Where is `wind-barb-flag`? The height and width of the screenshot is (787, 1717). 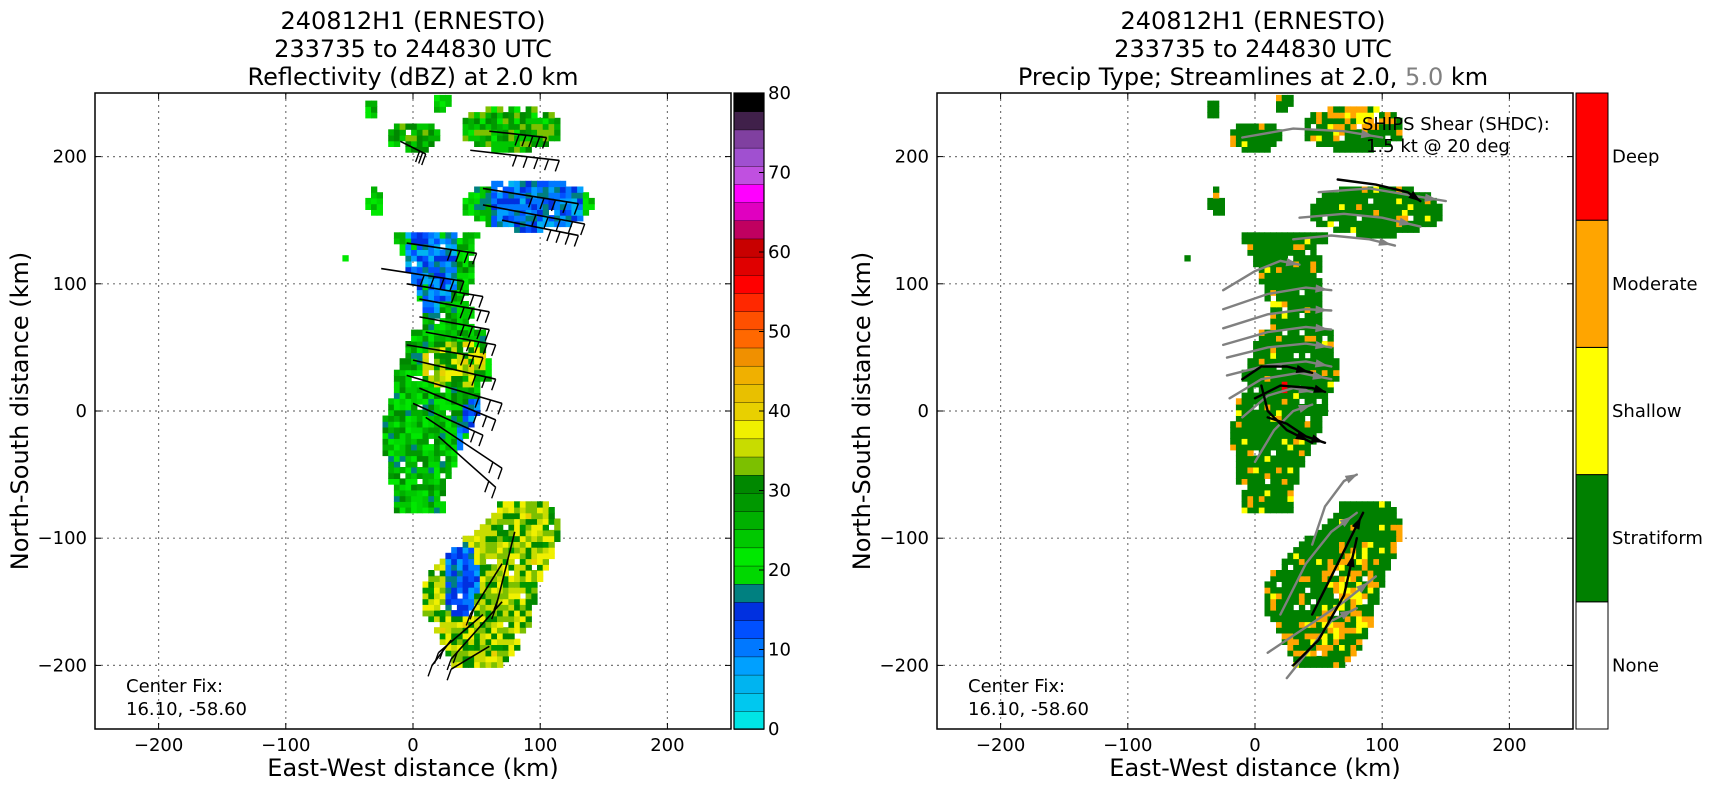 wind-barb-flag is located at coordinates (472, 614).